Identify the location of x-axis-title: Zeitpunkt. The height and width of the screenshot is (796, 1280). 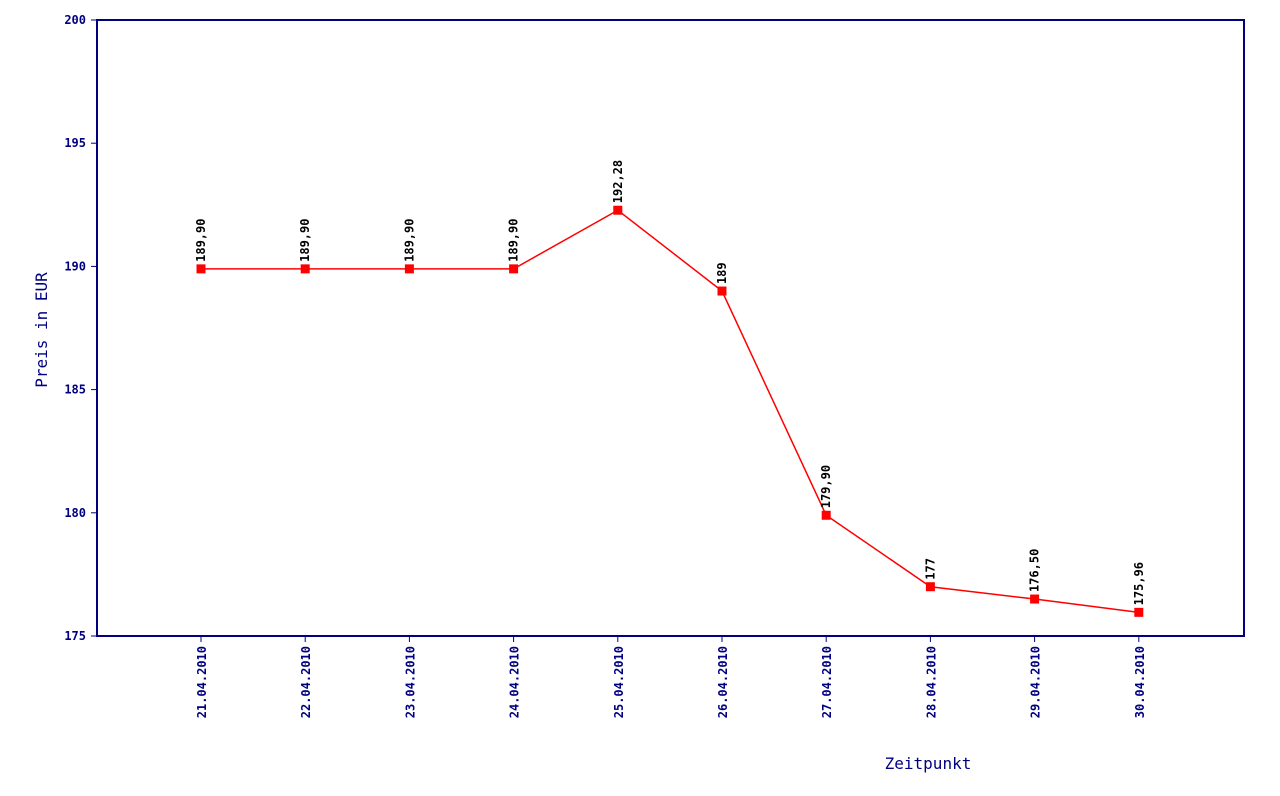
(928, 763).